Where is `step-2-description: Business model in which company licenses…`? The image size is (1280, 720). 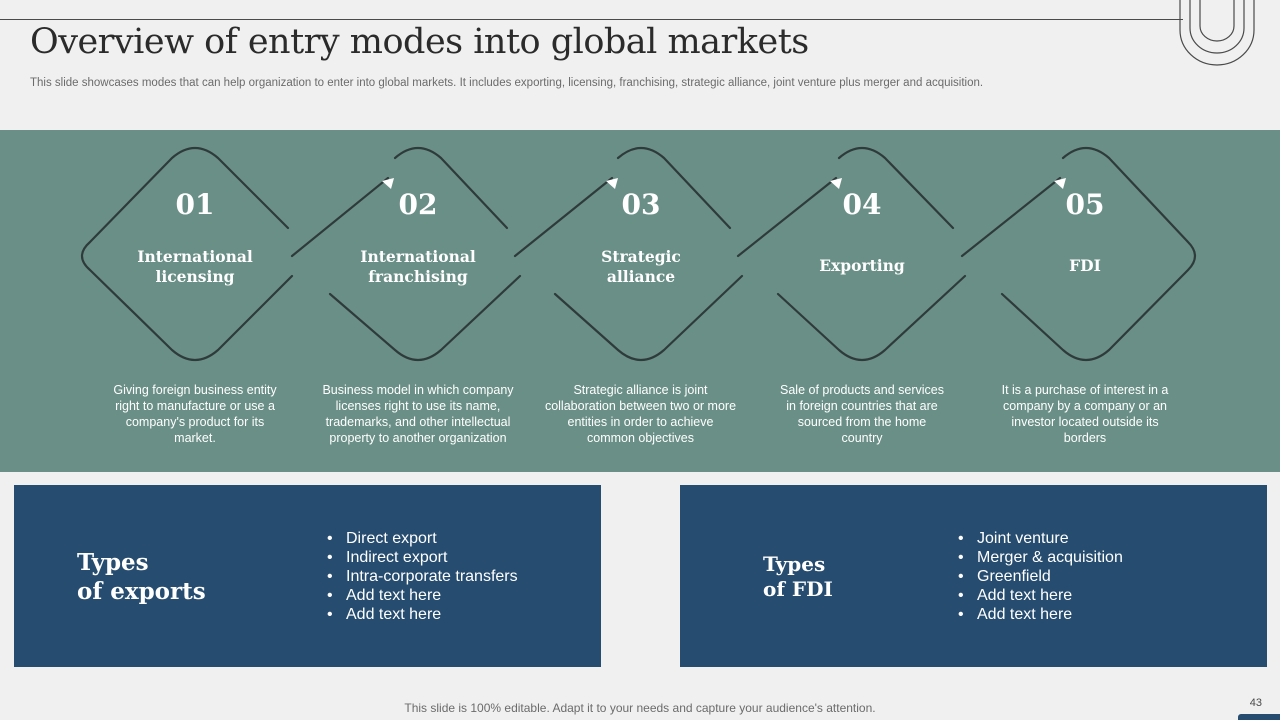
step-2-description: Business model in which company licenses… is located at coordinates (418, 414).